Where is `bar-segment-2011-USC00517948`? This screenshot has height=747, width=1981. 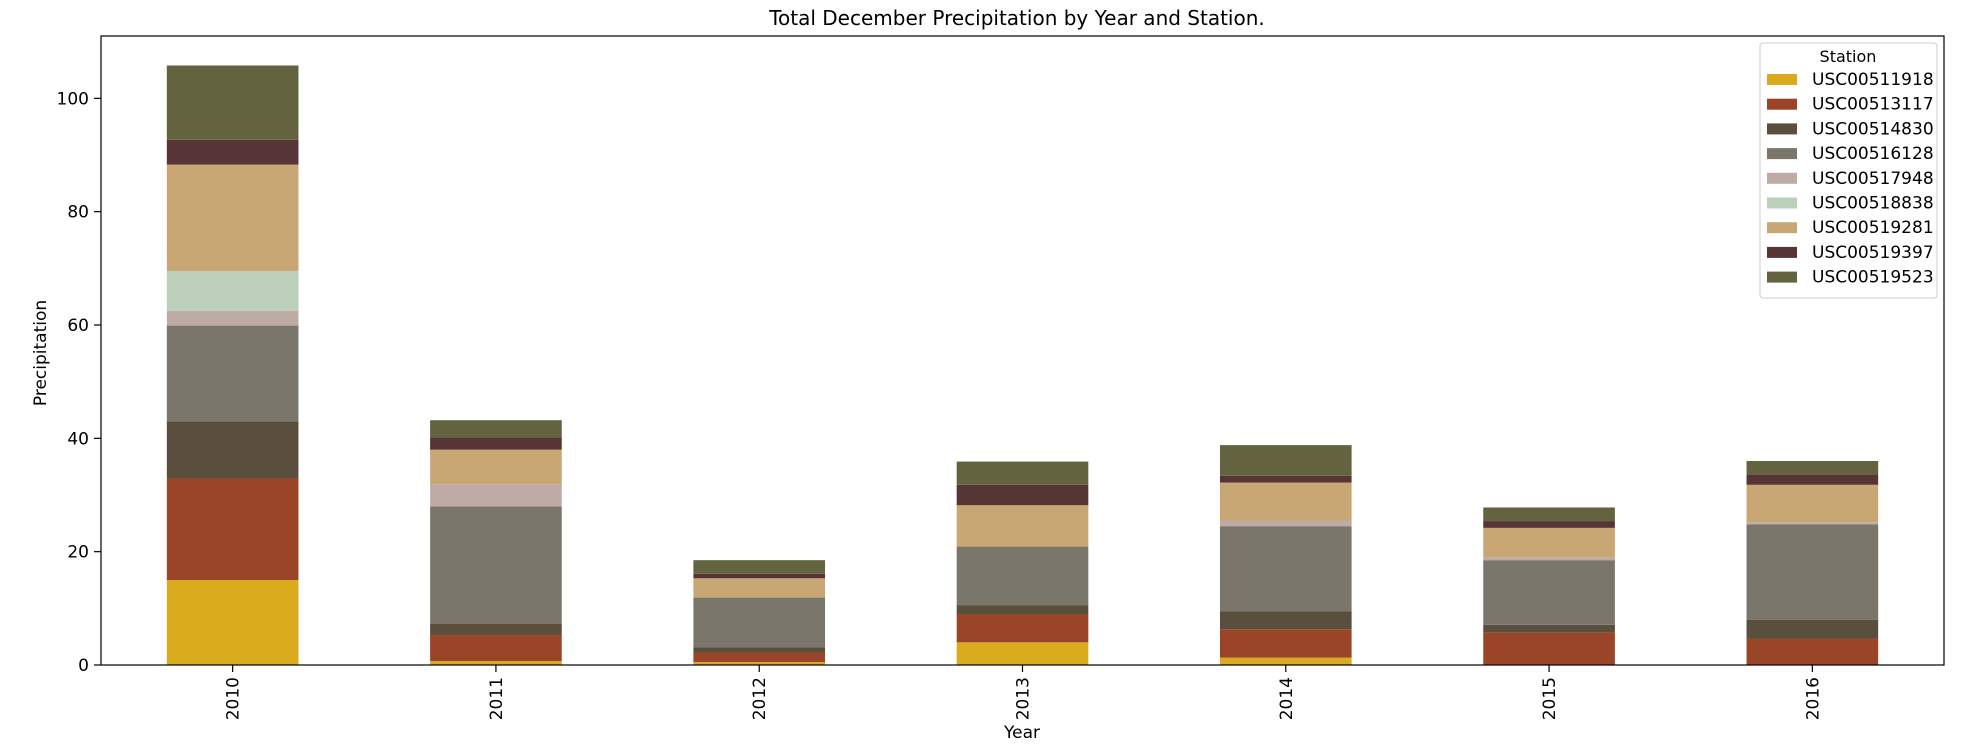 bar-segment-2011-USC00517948 is located at coordinates (496, 495).